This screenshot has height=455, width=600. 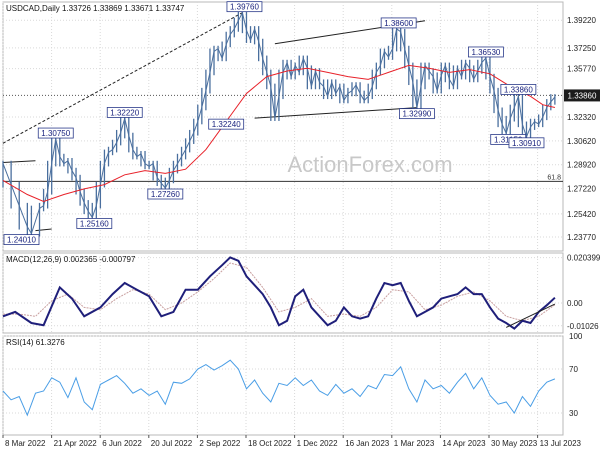 I want to click on price-y-tick-label: 1.39220, so click(x=581, y=20).